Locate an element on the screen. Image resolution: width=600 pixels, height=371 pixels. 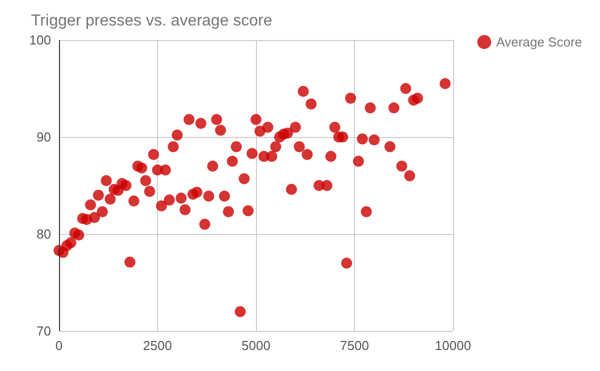
x-tick-label: 5000 is located at coordinates (256, 345).